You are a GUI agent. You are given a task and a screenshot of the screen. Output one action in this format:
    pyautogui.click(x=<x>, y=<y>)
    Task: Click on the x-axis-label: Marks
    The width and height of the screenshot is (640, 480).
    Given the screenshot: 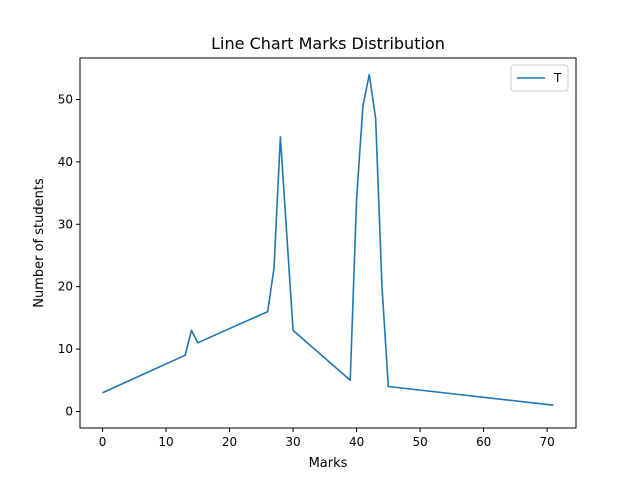 What is the action you would take?
    pyautogui.click(x=328, y=463)
    